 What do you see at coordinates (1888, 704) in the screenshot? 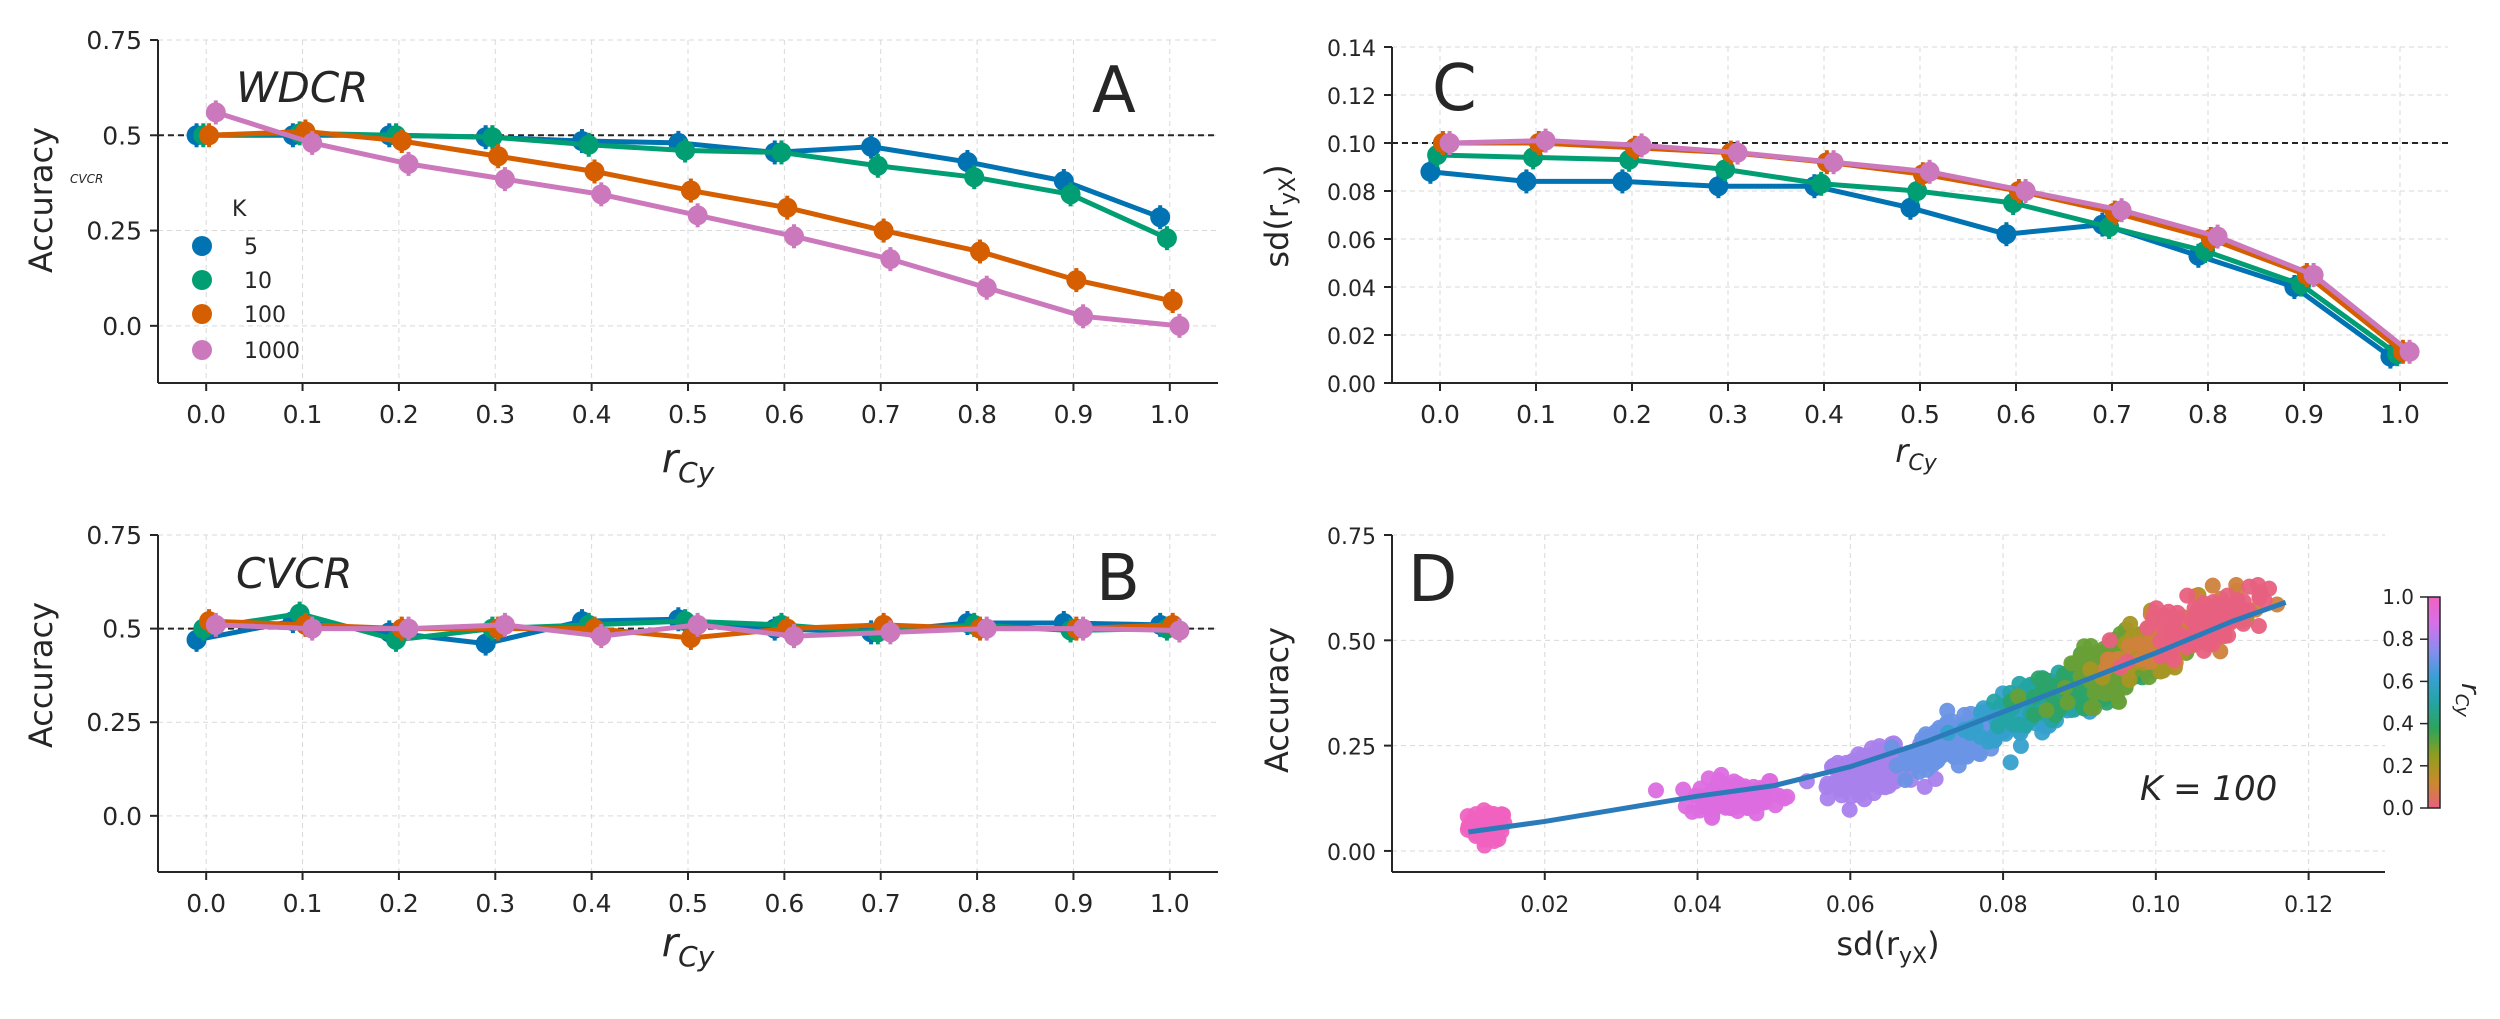
I see `panel-d-axes` at bounding box center [1888, 704].